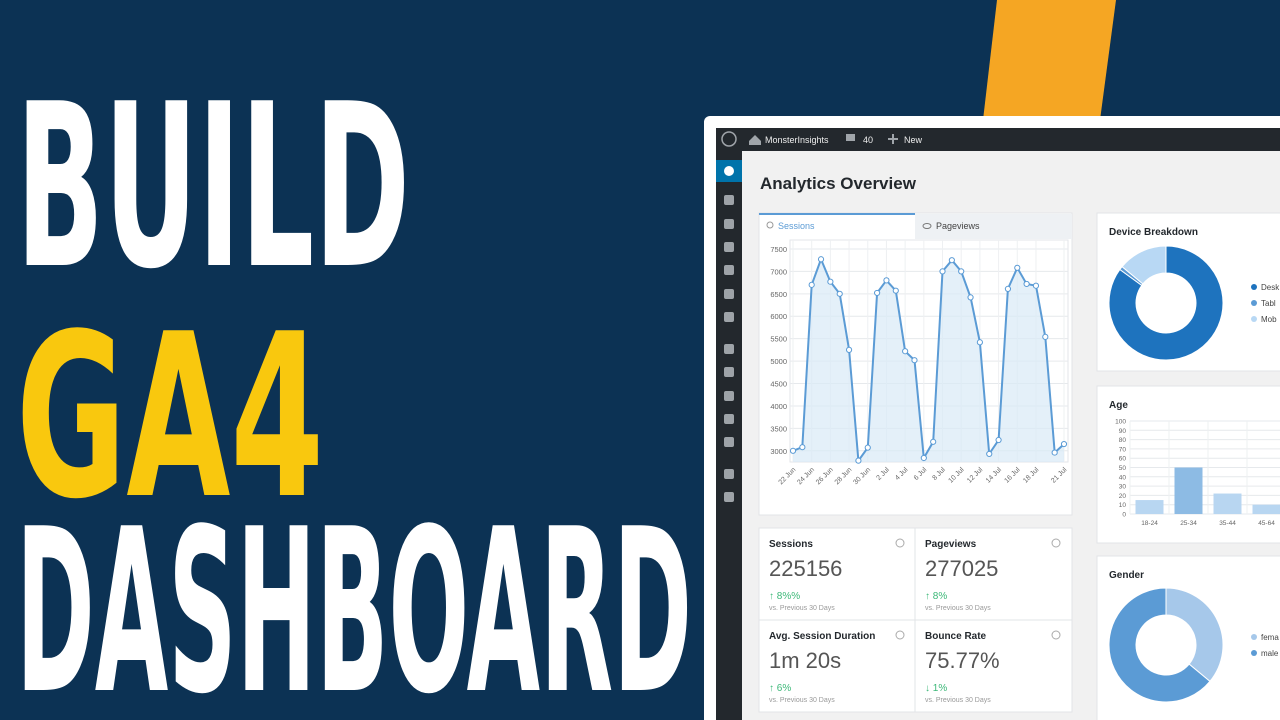 Image resolution: width=1280 pixels, height=720 pixels. What do you see at coordinates (927, 226) in the screenshot?
I see `eye-icon` at bounding box center [927, 226].